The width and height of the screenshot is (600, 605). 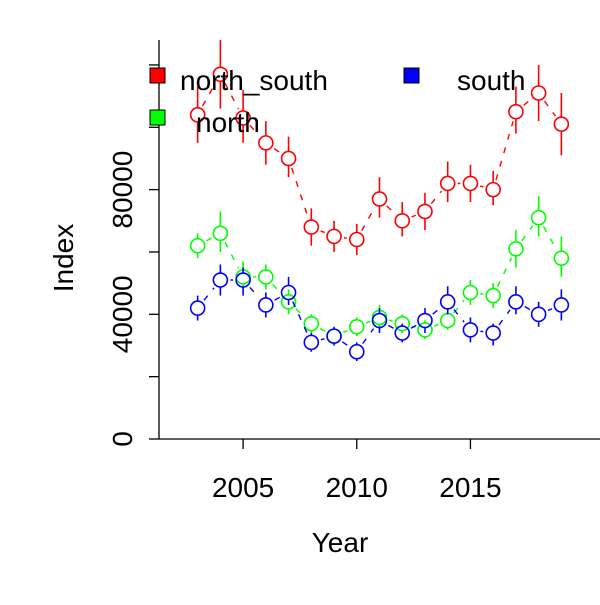 What do you see at coordinates (122, 190) in the screenshot?
I see `y-tick-label: 80000` at bounding box center [122, 190].